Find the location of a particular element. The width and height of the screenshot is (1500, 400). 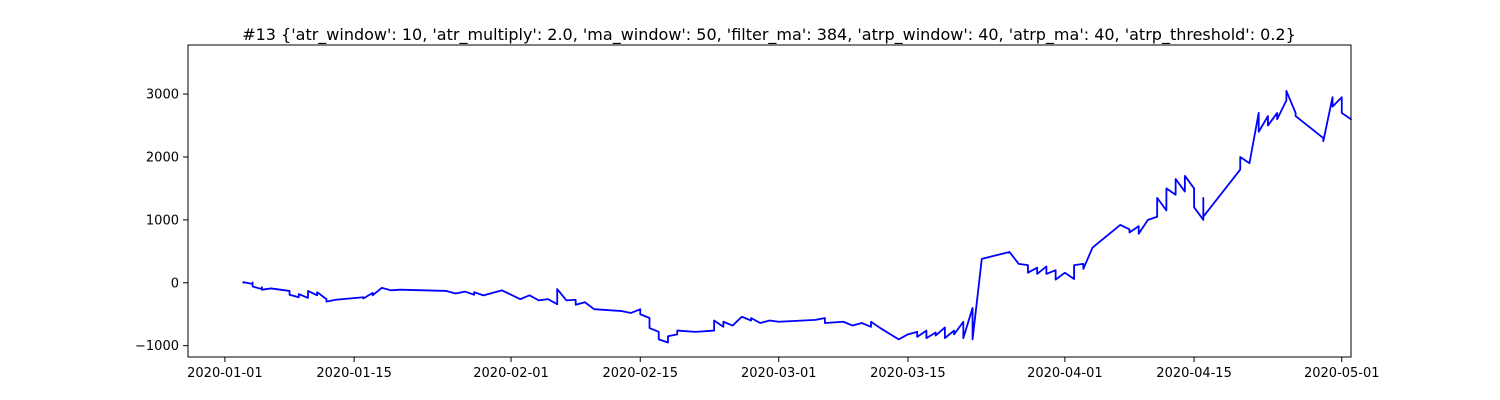

x-tick-label: 2020-05-01 is located at coordinates (1342, 373).